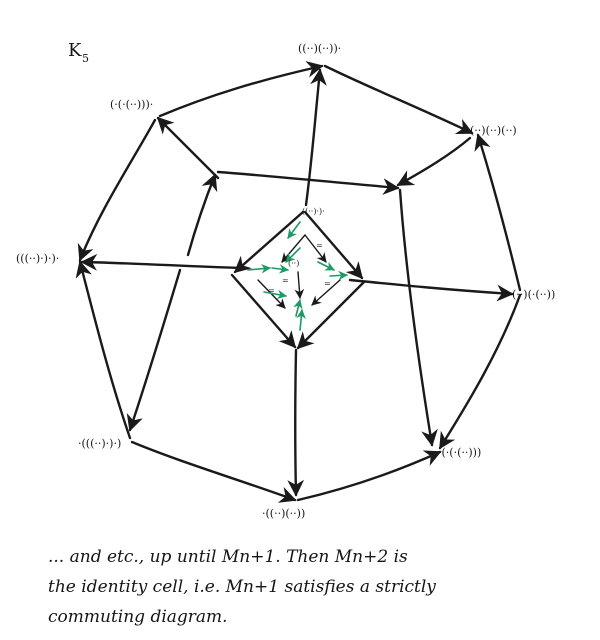 Image resolution: width=600 pixels, height=640 pixels. I want to click on vertex-top: ((··)(··))·, so click(319, 48).